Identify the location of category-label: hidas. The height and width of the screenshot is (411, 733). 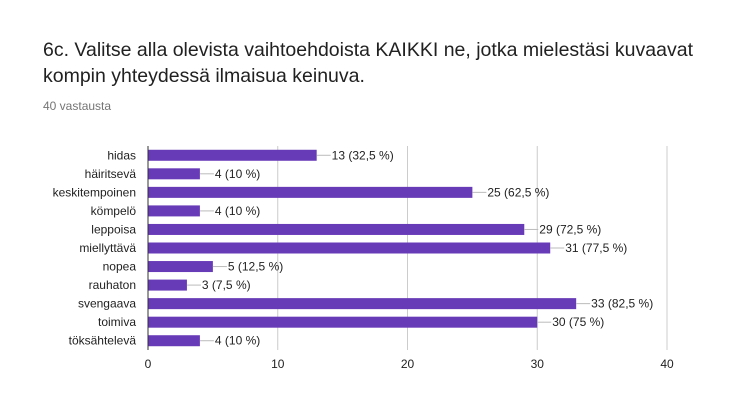
(121, 155).